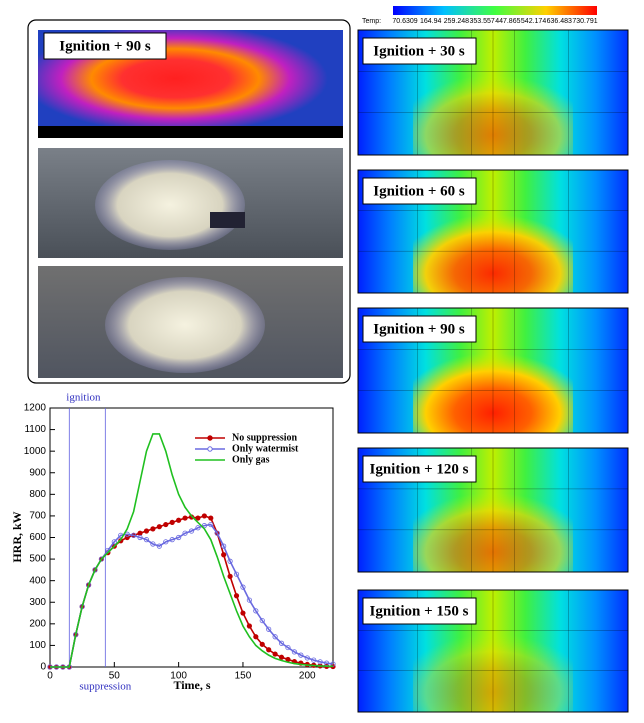 The image size is (644, 723). What do you see at coordinates (456, 21) in the screenshot?
I see `colorbar-tick-label: 259.248` at bounding box center [456, 21].